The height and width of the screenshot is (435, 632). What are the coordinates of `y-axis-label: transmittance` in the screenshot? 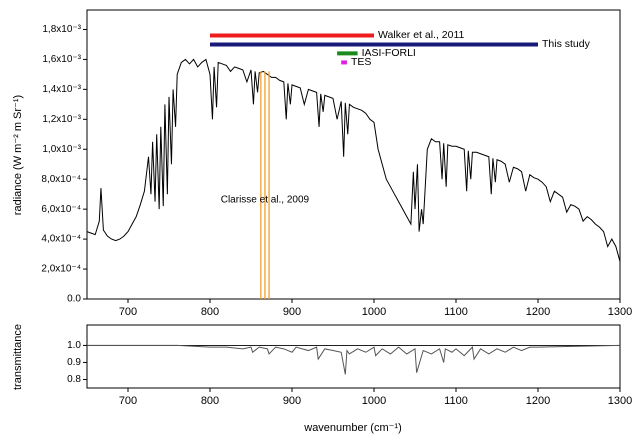 It's located at (18, 357).